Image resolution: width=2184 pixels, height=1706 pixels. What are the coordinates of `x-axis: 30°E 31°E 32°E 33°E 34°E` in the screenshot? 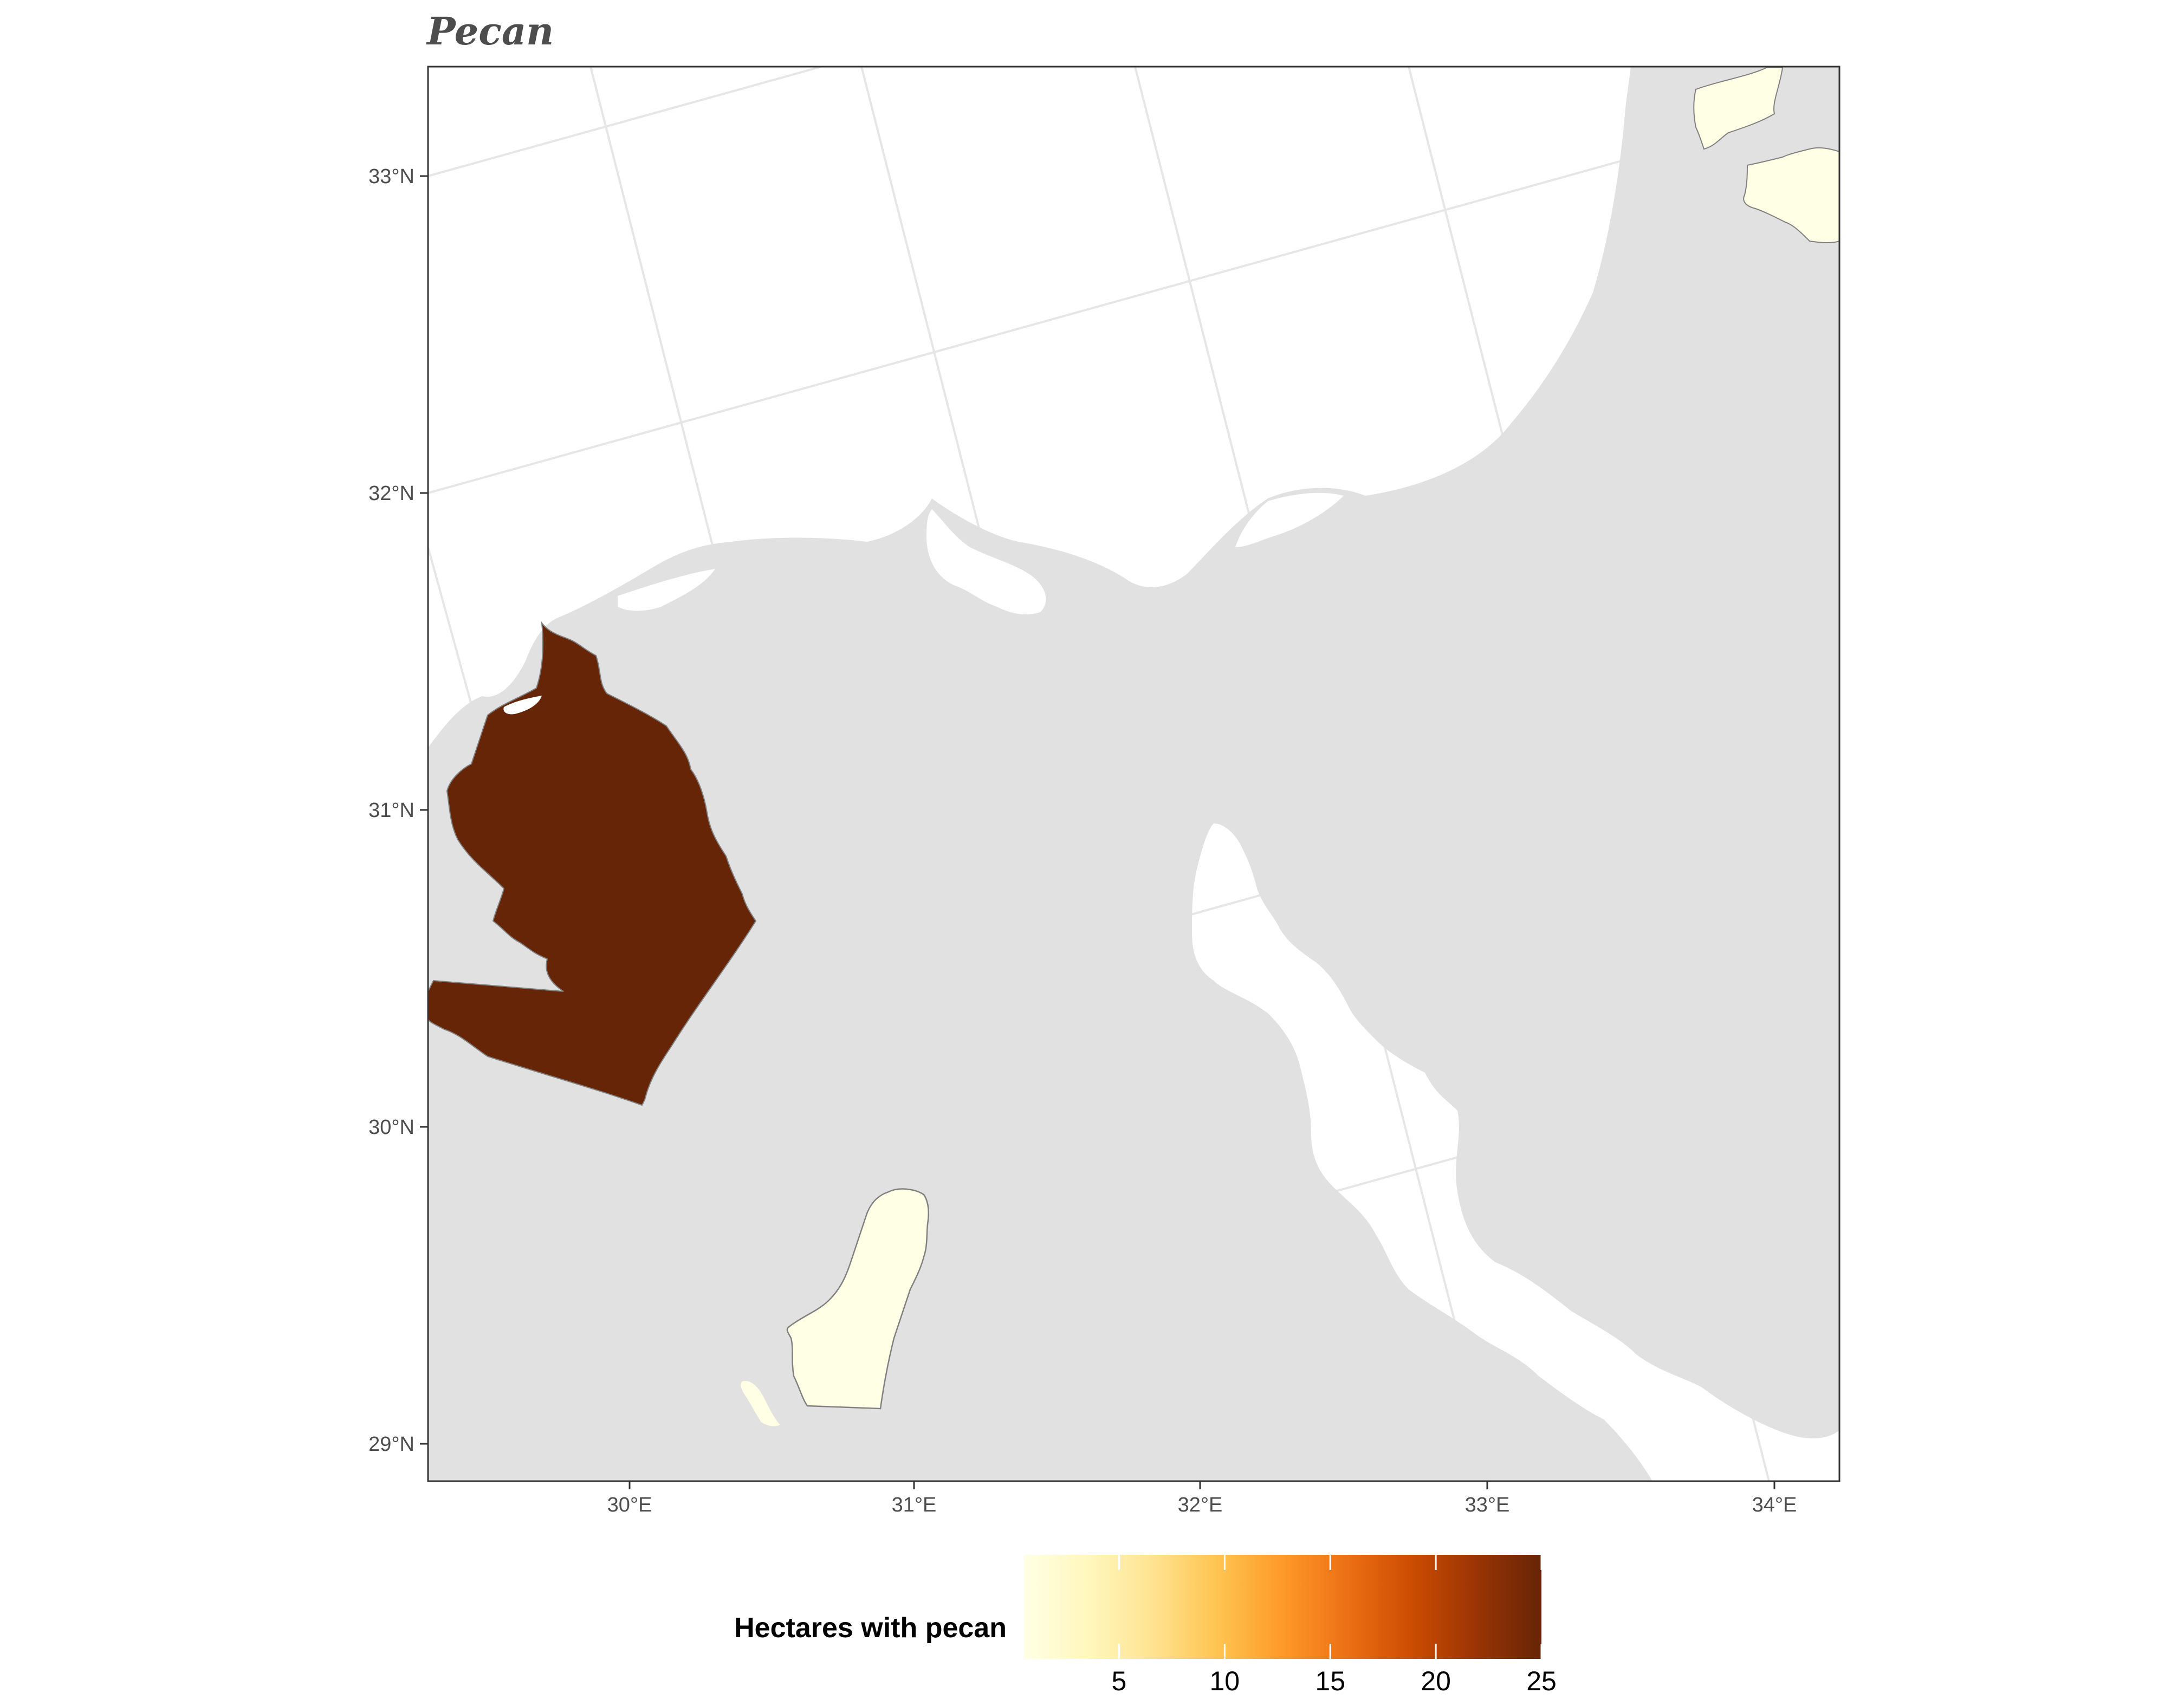 It's located at (1202, 1498).